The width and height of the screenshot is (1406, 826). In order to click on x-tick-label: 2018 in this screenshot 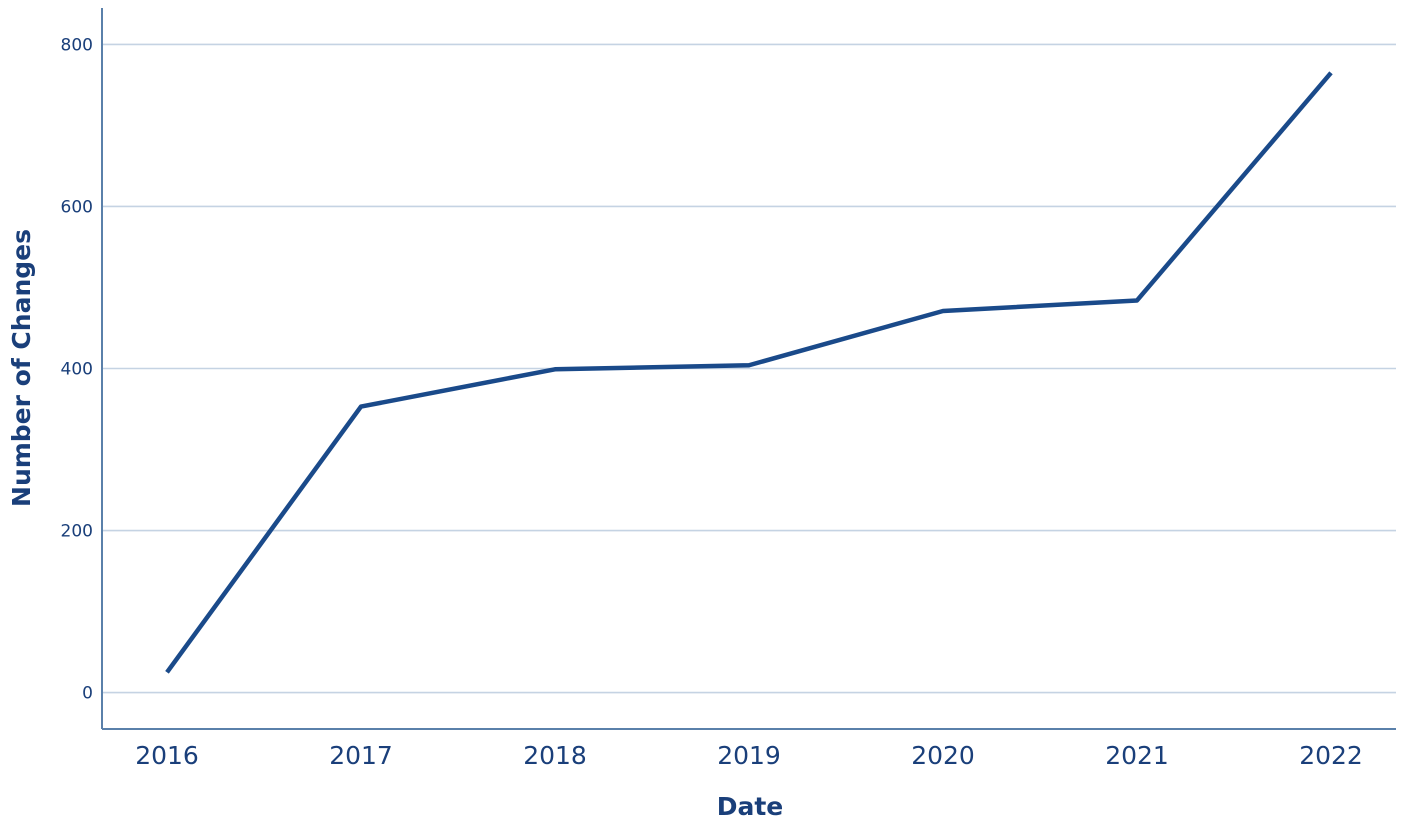, I will do `click(555, 755)`.